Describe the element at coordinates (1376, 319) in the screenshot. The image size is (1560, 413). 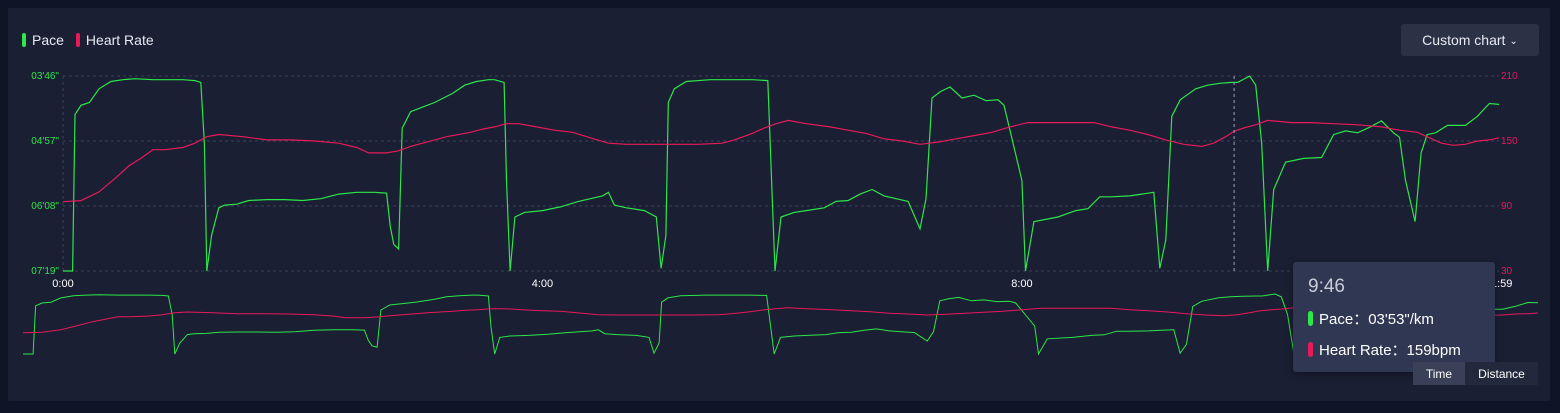
I see `tooltip-pace-text: Pace：03'53"/km` at that location.